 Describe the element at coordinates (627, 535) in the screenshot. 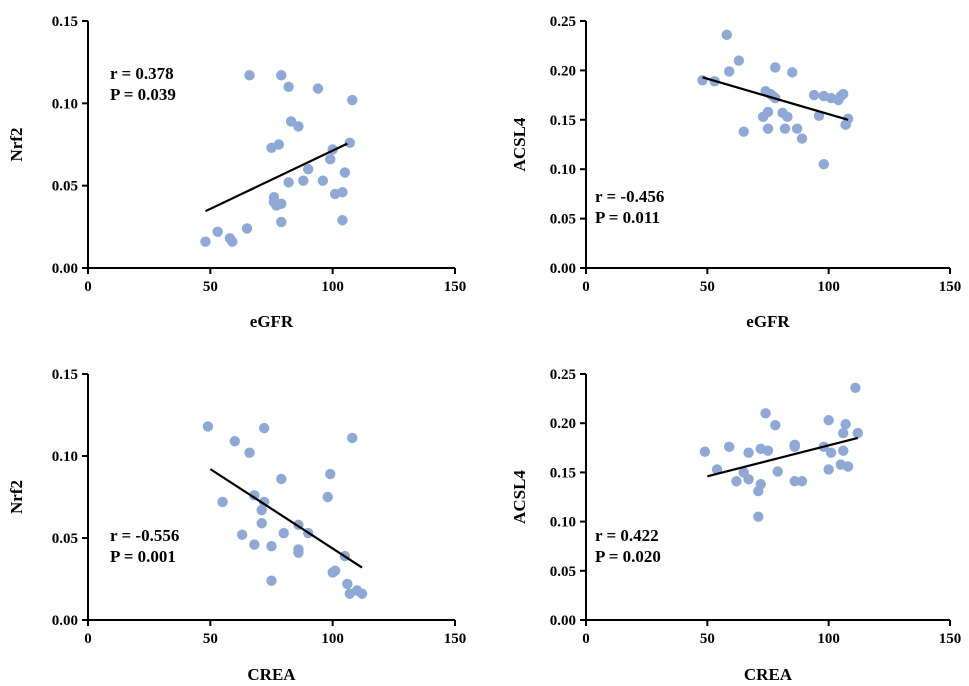

I see `correlation-r: r = 0.422` at that location.